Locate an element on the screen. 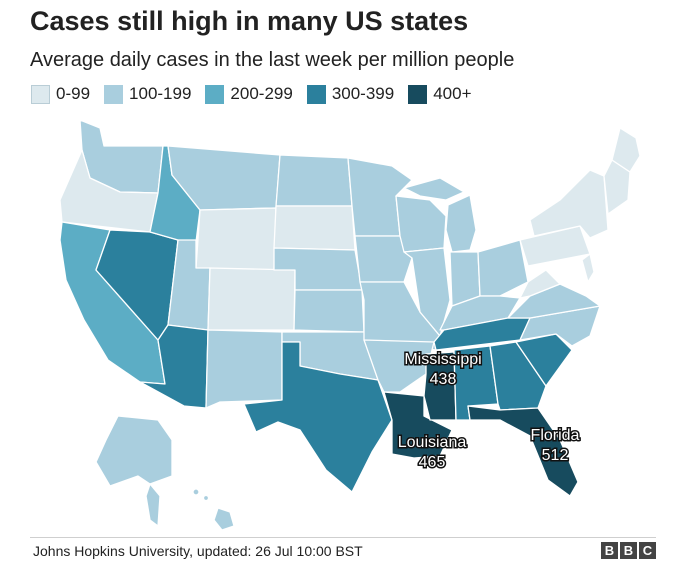 The width and height of the screenshot is (680, 579). legend-label: 100-199 is located at coordinates (160, 93).